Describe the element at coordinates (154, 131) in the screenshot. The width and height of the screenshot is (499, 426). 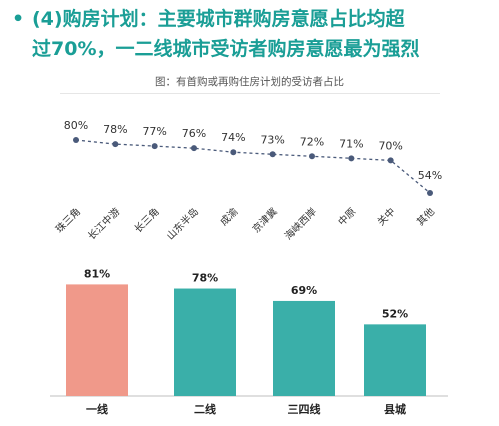
I see `line-data-label-3: 77%` at that location.